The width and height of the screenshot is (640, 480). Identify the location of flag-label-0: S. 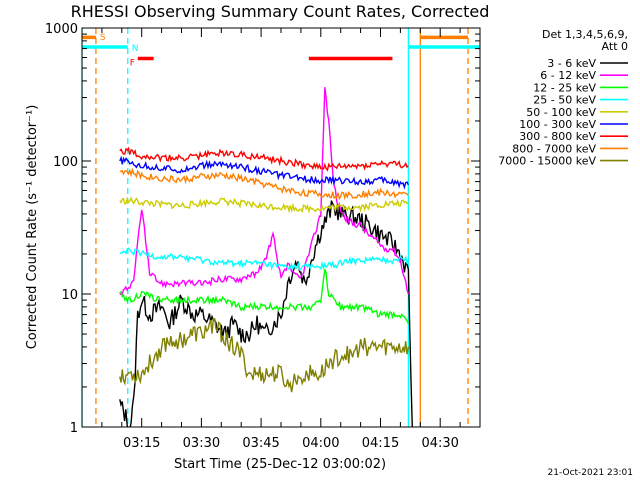
(103, 38).